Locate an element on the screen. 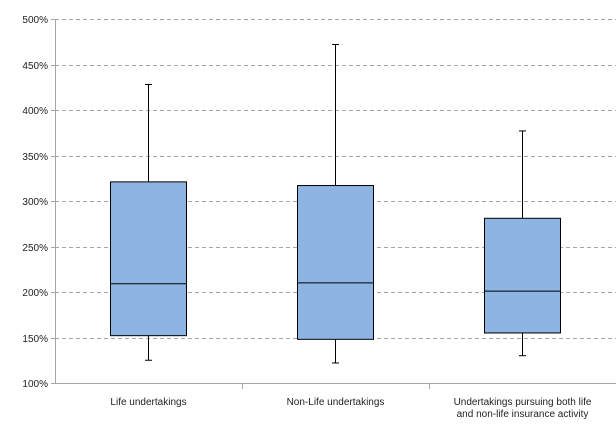 The height and width of the screenshot is (427, 616). y-tick-label: 400% is located at coordinates (35, 111).